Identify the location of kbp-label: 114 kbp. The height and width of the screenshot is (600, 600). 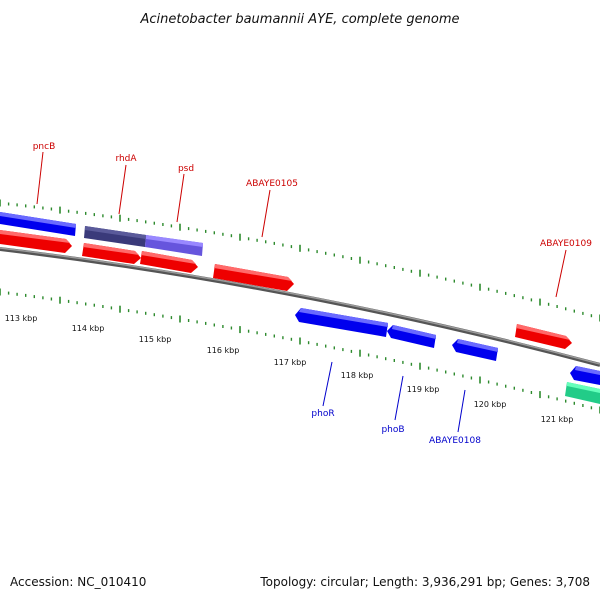
(88, 328).